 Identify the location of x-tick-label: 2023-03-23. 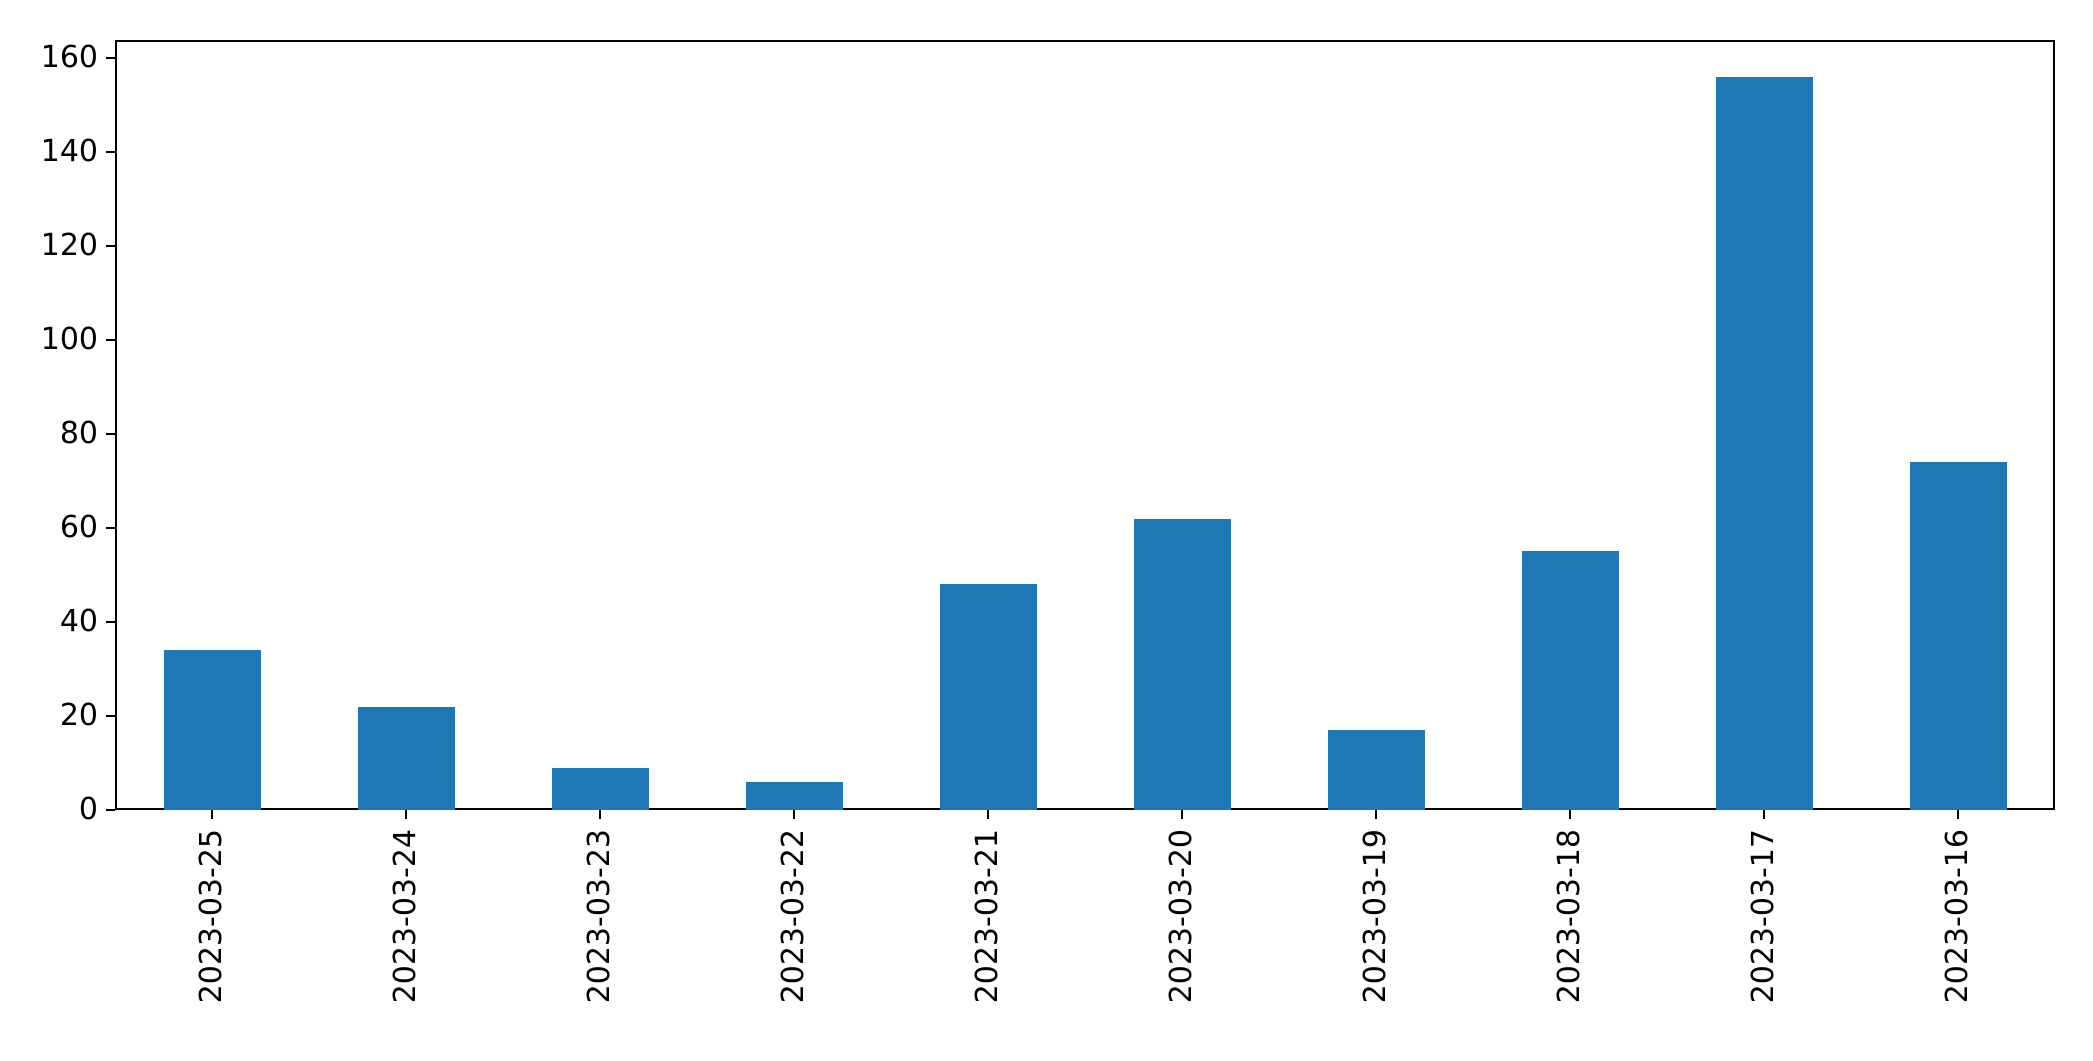
(599, 916).